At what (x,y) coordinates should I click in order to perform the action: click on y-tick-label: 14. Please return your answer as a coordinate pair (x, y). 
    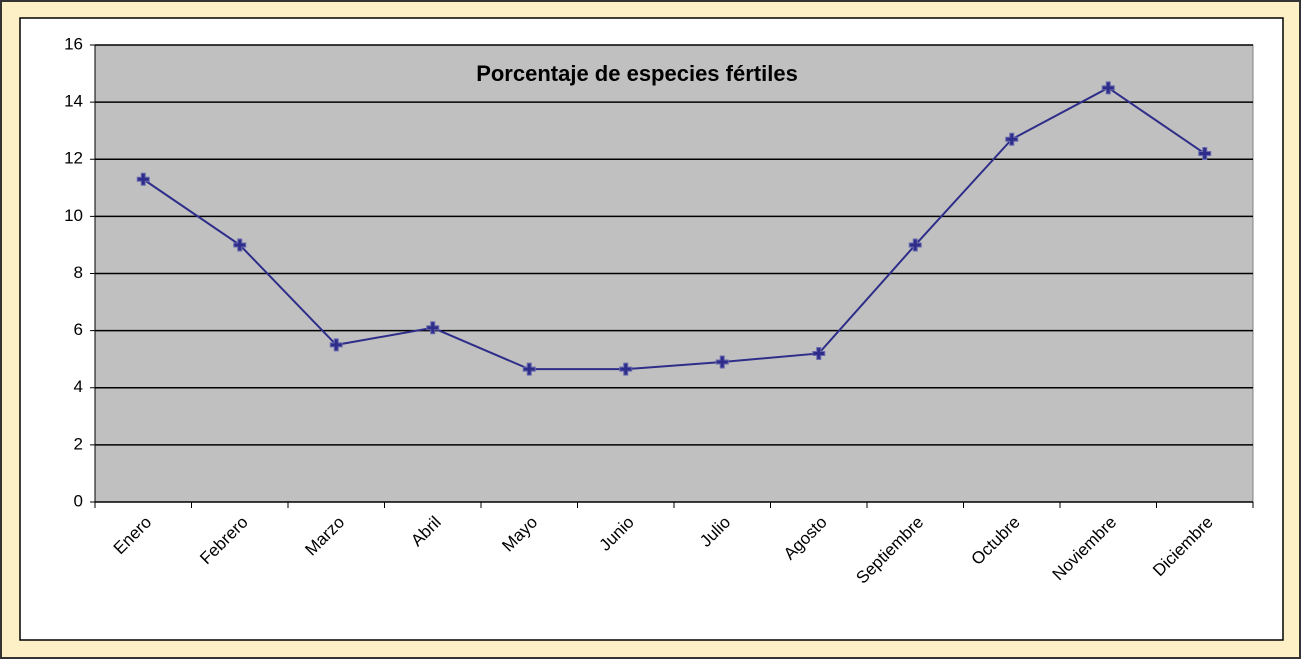
    Looking at the image, I should click on (73, 101).